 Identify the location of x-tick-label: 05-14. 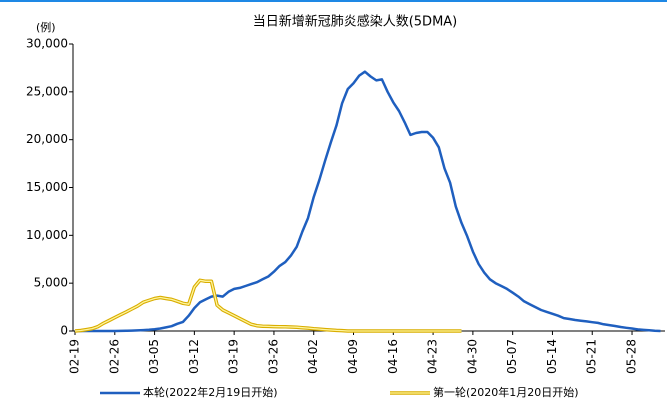
(552, 356).